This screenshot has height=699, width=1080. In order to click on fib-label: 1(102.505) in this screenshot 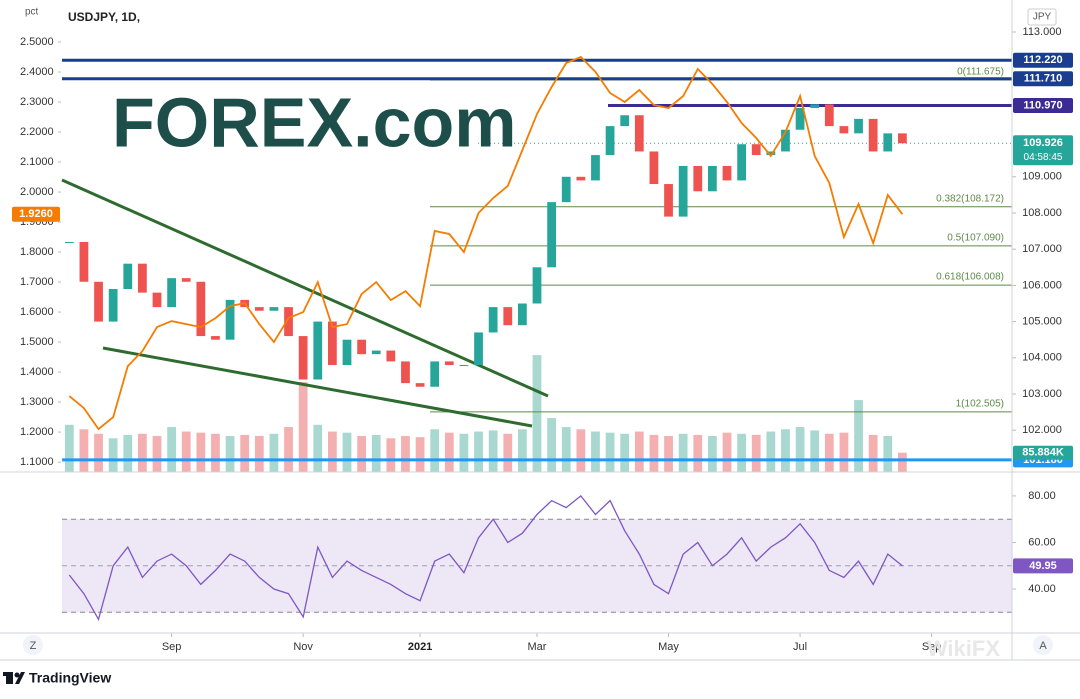, I will do `click(980, 404)`.